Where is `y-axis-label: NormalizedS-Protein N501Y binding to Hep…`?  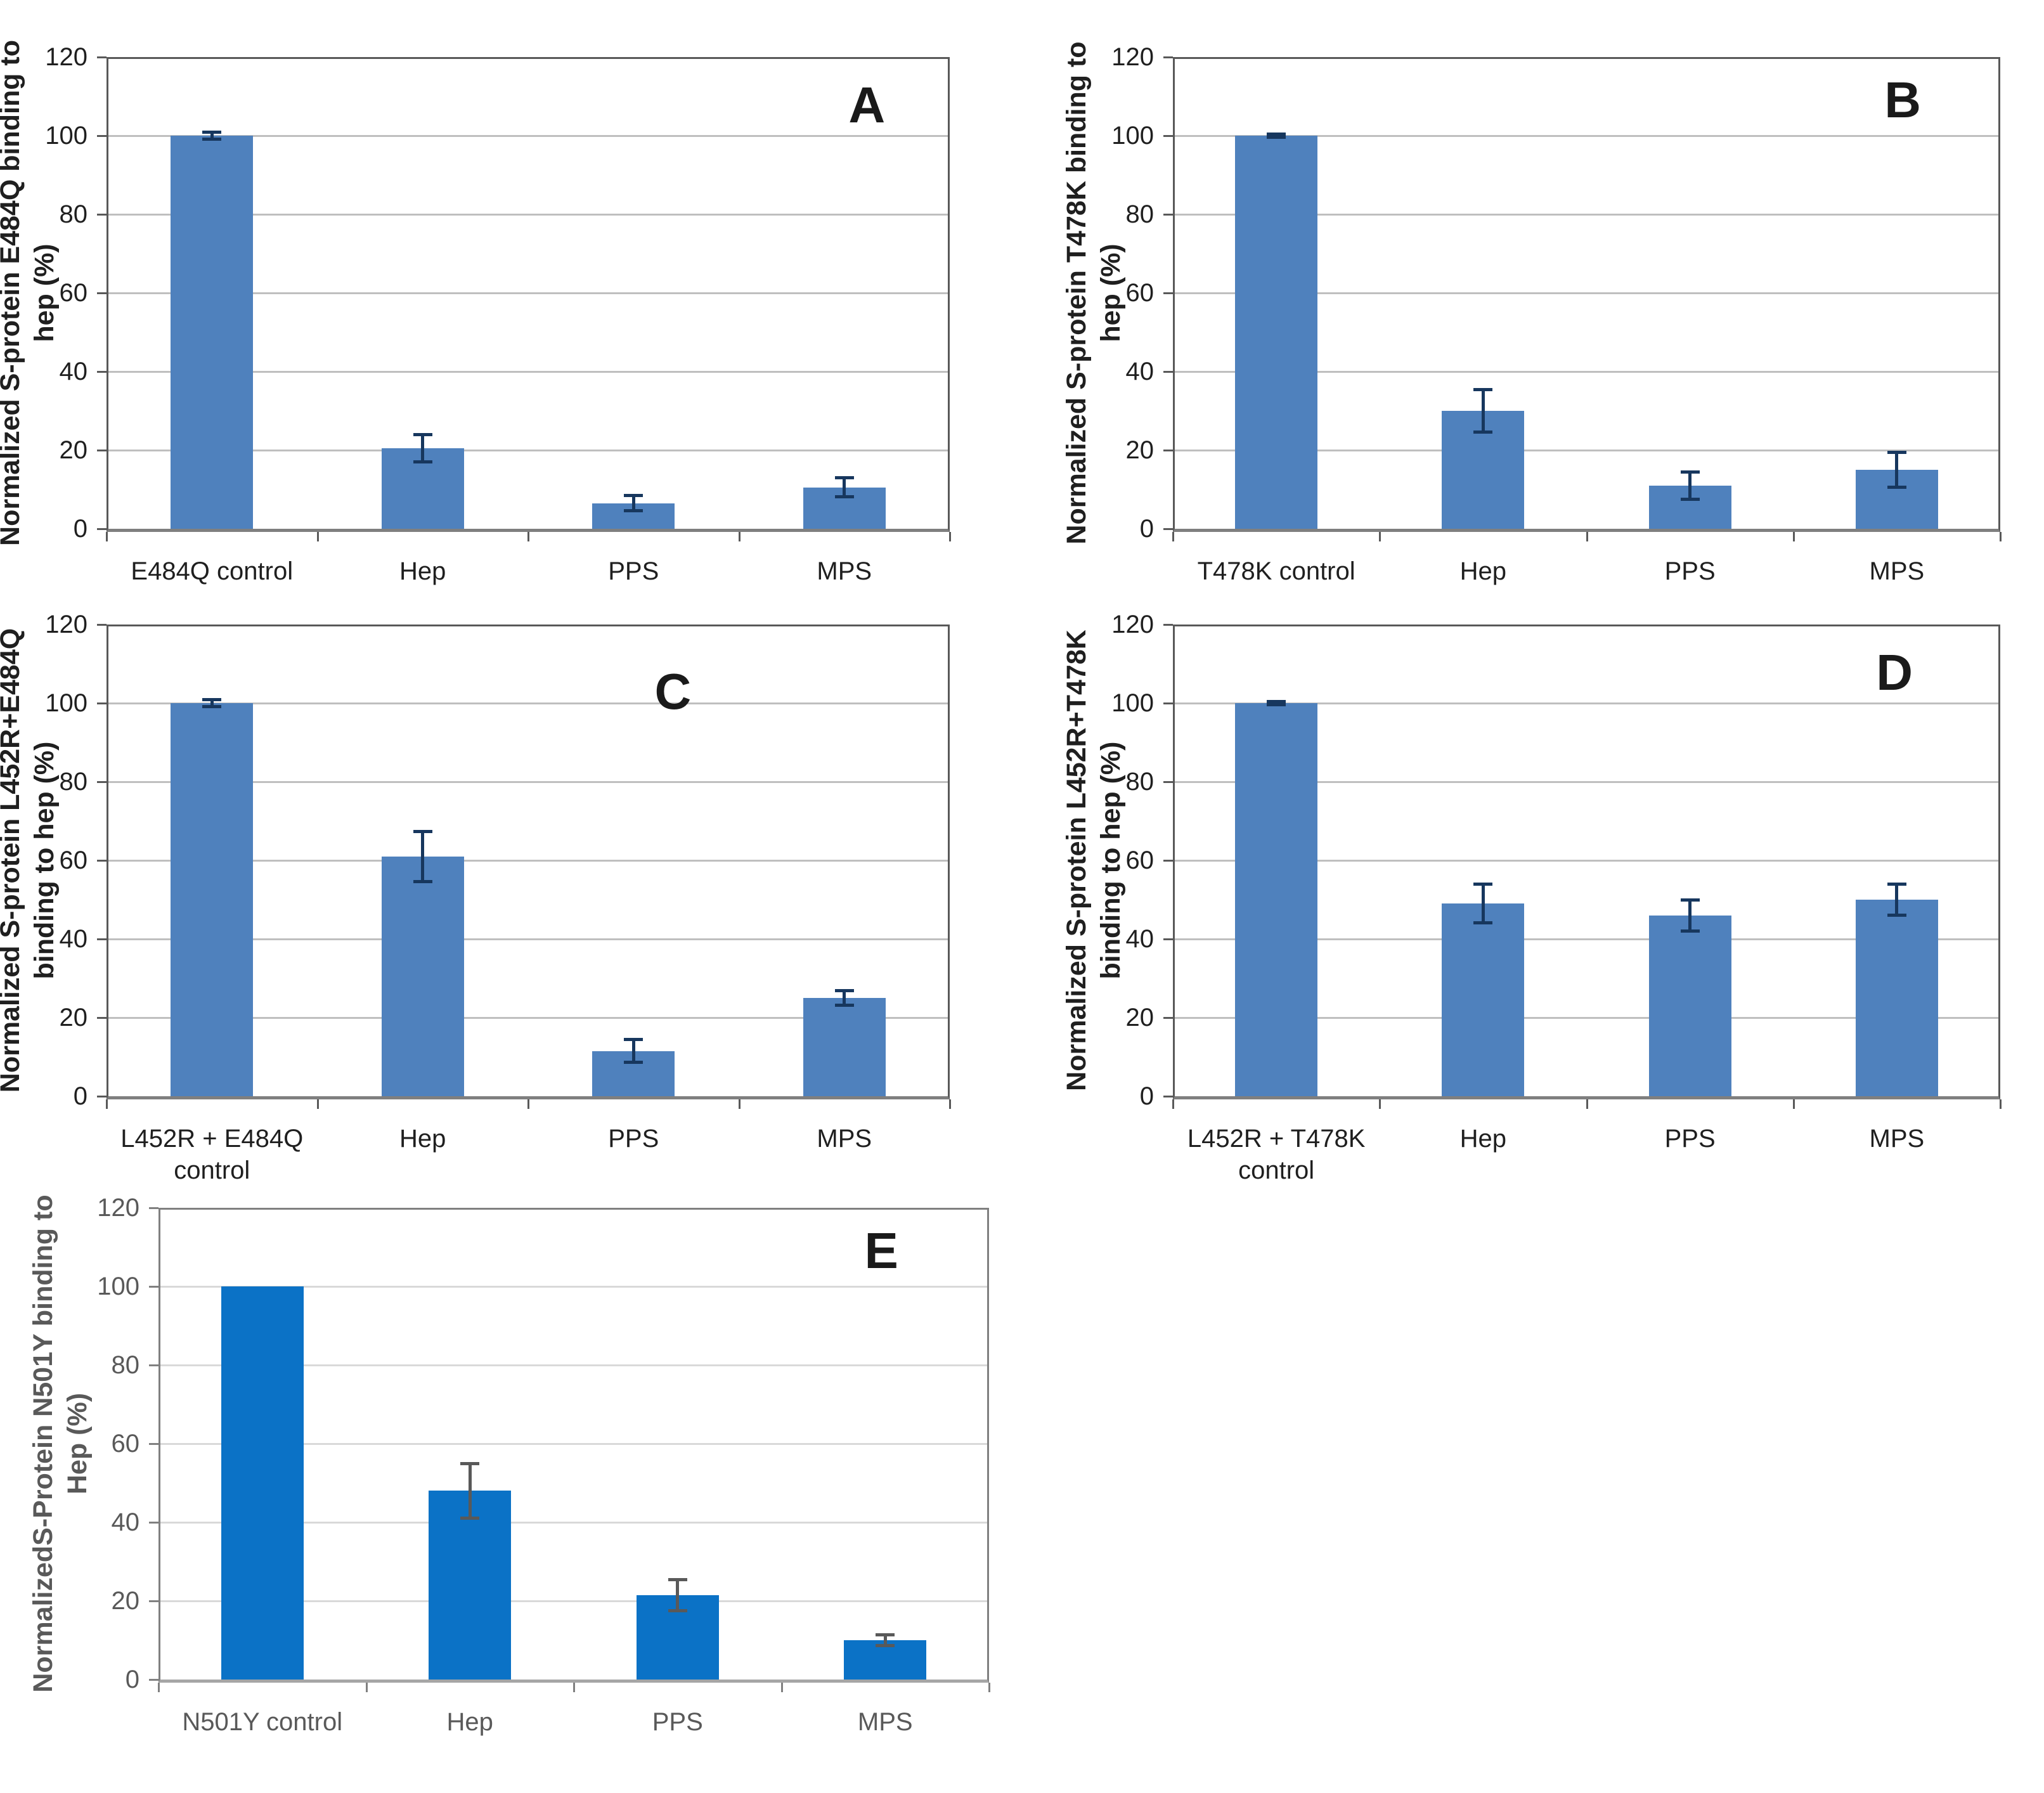
y-axis-label: NormalizedS-Protein N501Y binding to Hep… is located at coordinates (61, 1443).